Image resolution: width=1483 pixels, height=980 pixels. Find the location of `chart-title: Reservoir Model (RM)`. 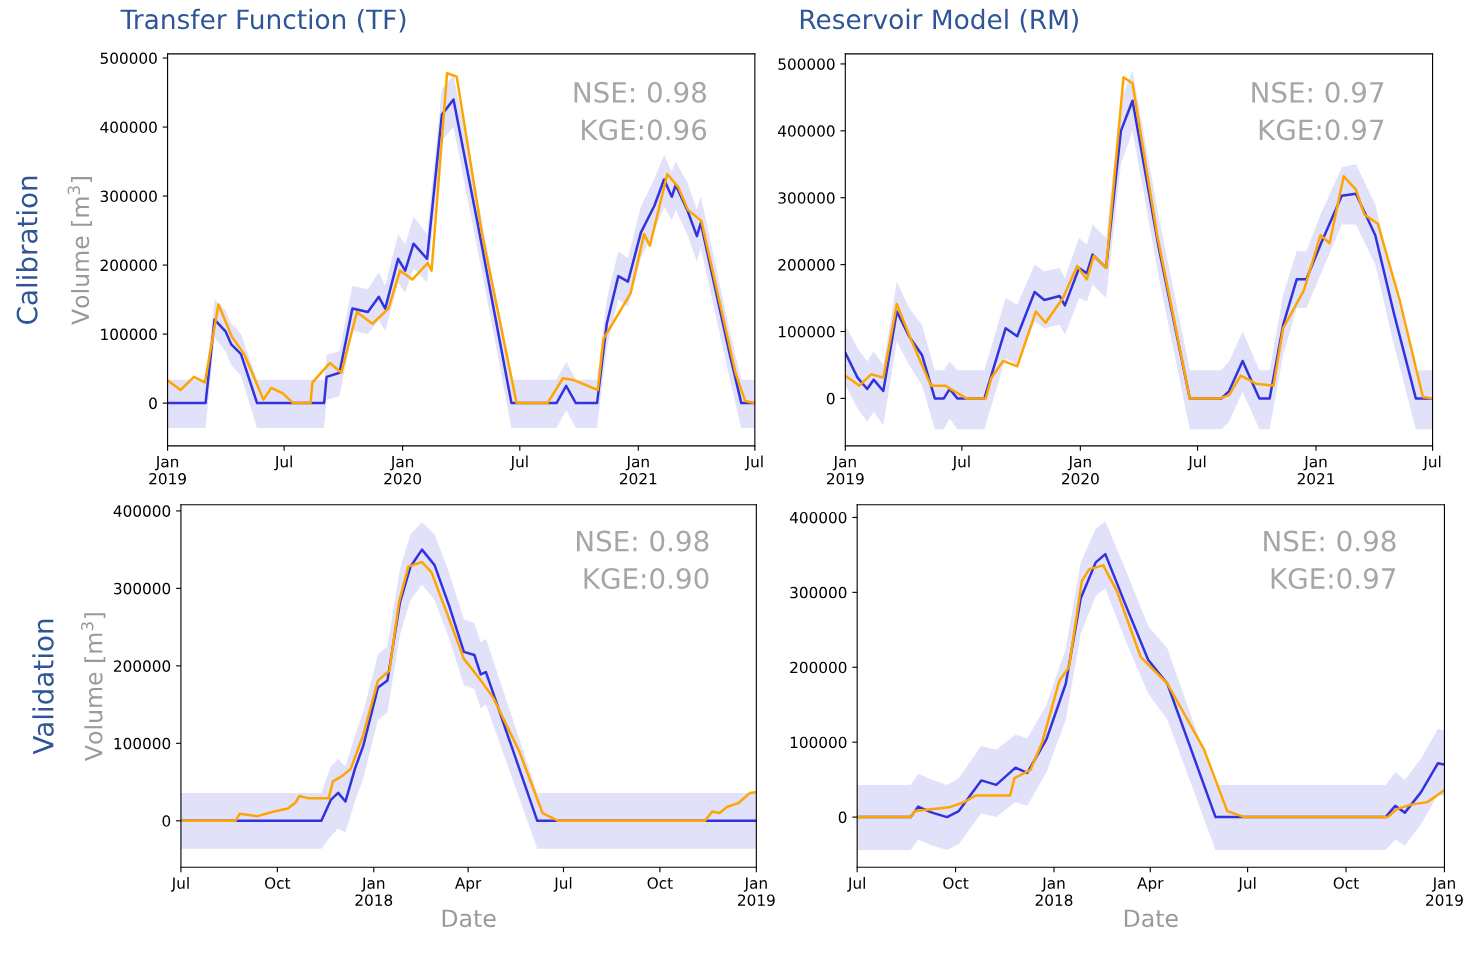

chart-title: Reservoir Model (RM) is located at coordinates (939, 20).